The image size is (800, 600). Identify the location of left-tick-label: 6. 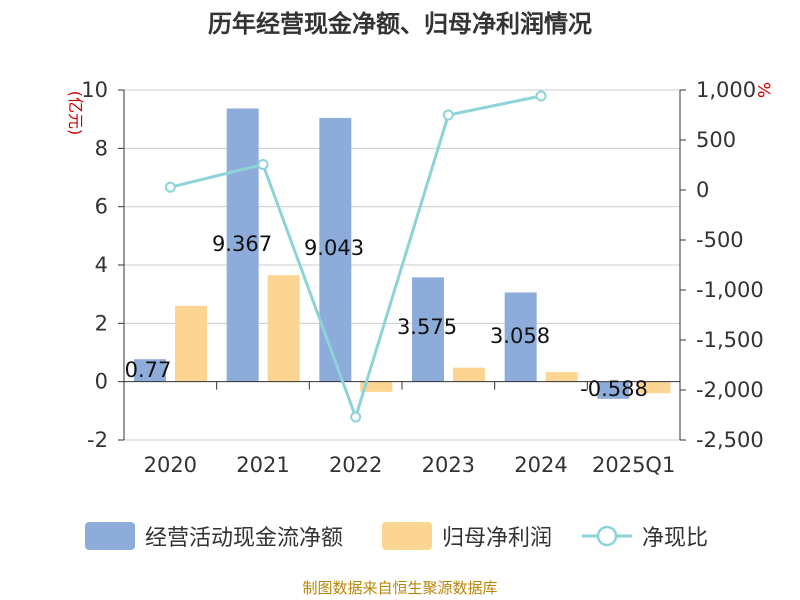
(101, 207).